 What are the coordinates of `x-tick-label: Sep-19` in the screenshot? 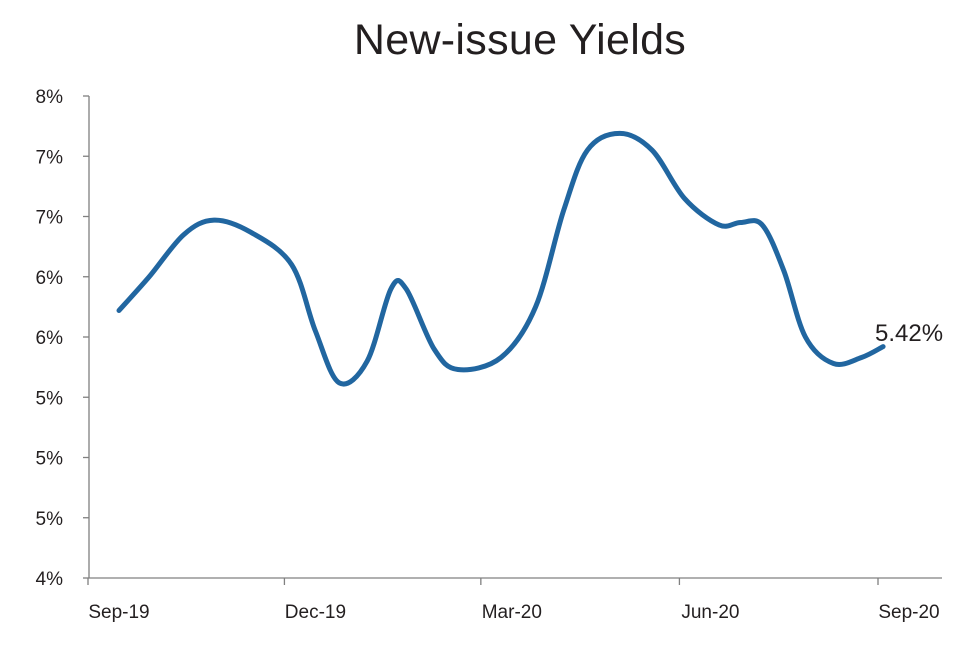 It's located at (118, 612).